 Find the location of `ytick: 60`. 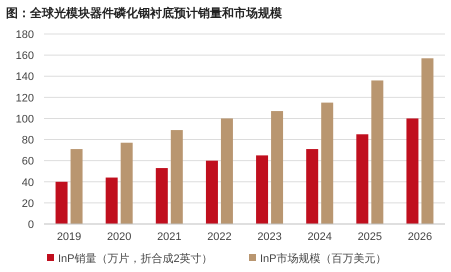

ytick: 60 is located at coordinates (28, 162).